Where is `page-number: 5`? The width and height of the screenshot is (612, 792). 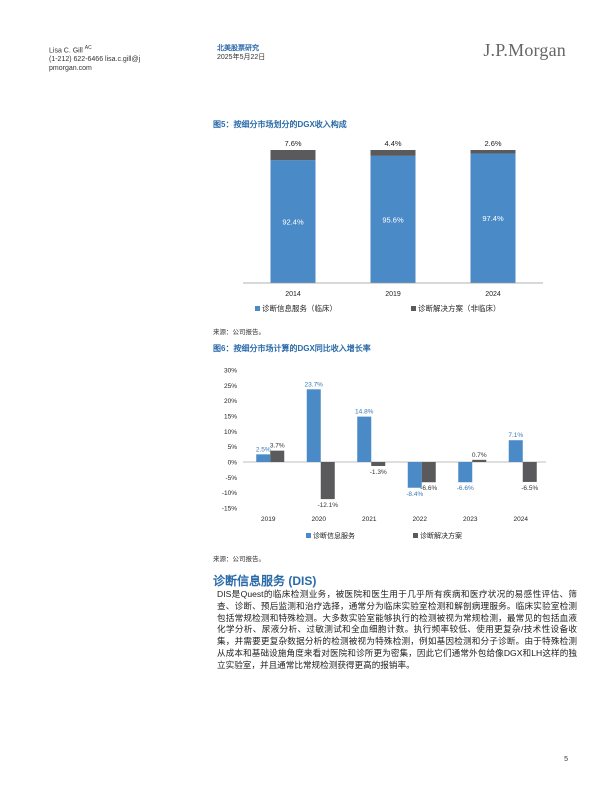
page-number: 5 is located at coordinates (566, 759).